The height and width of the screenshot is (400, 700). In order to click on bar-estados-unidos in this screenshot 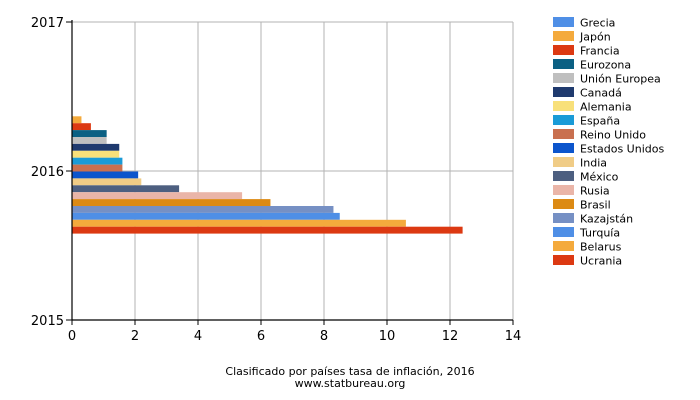, I will do `click(105, 175)`.